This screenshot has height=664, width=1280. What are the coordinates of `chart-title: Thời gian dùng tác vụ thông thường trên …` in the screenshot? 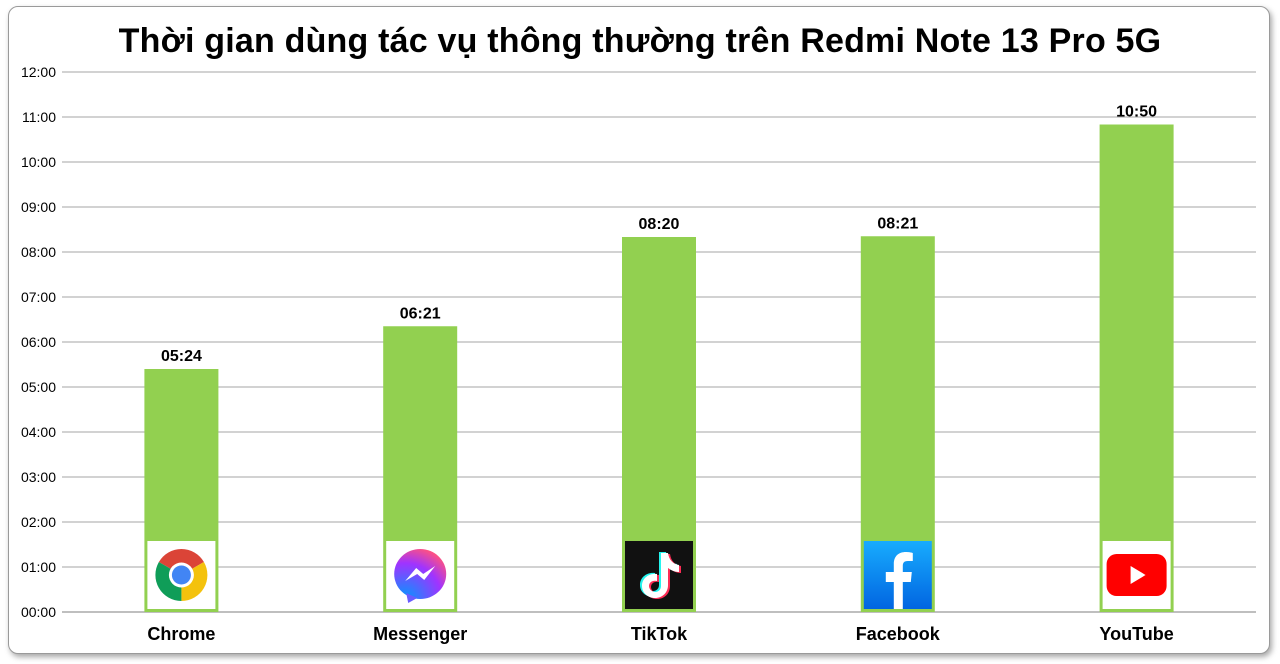 It's located at (640, 41).